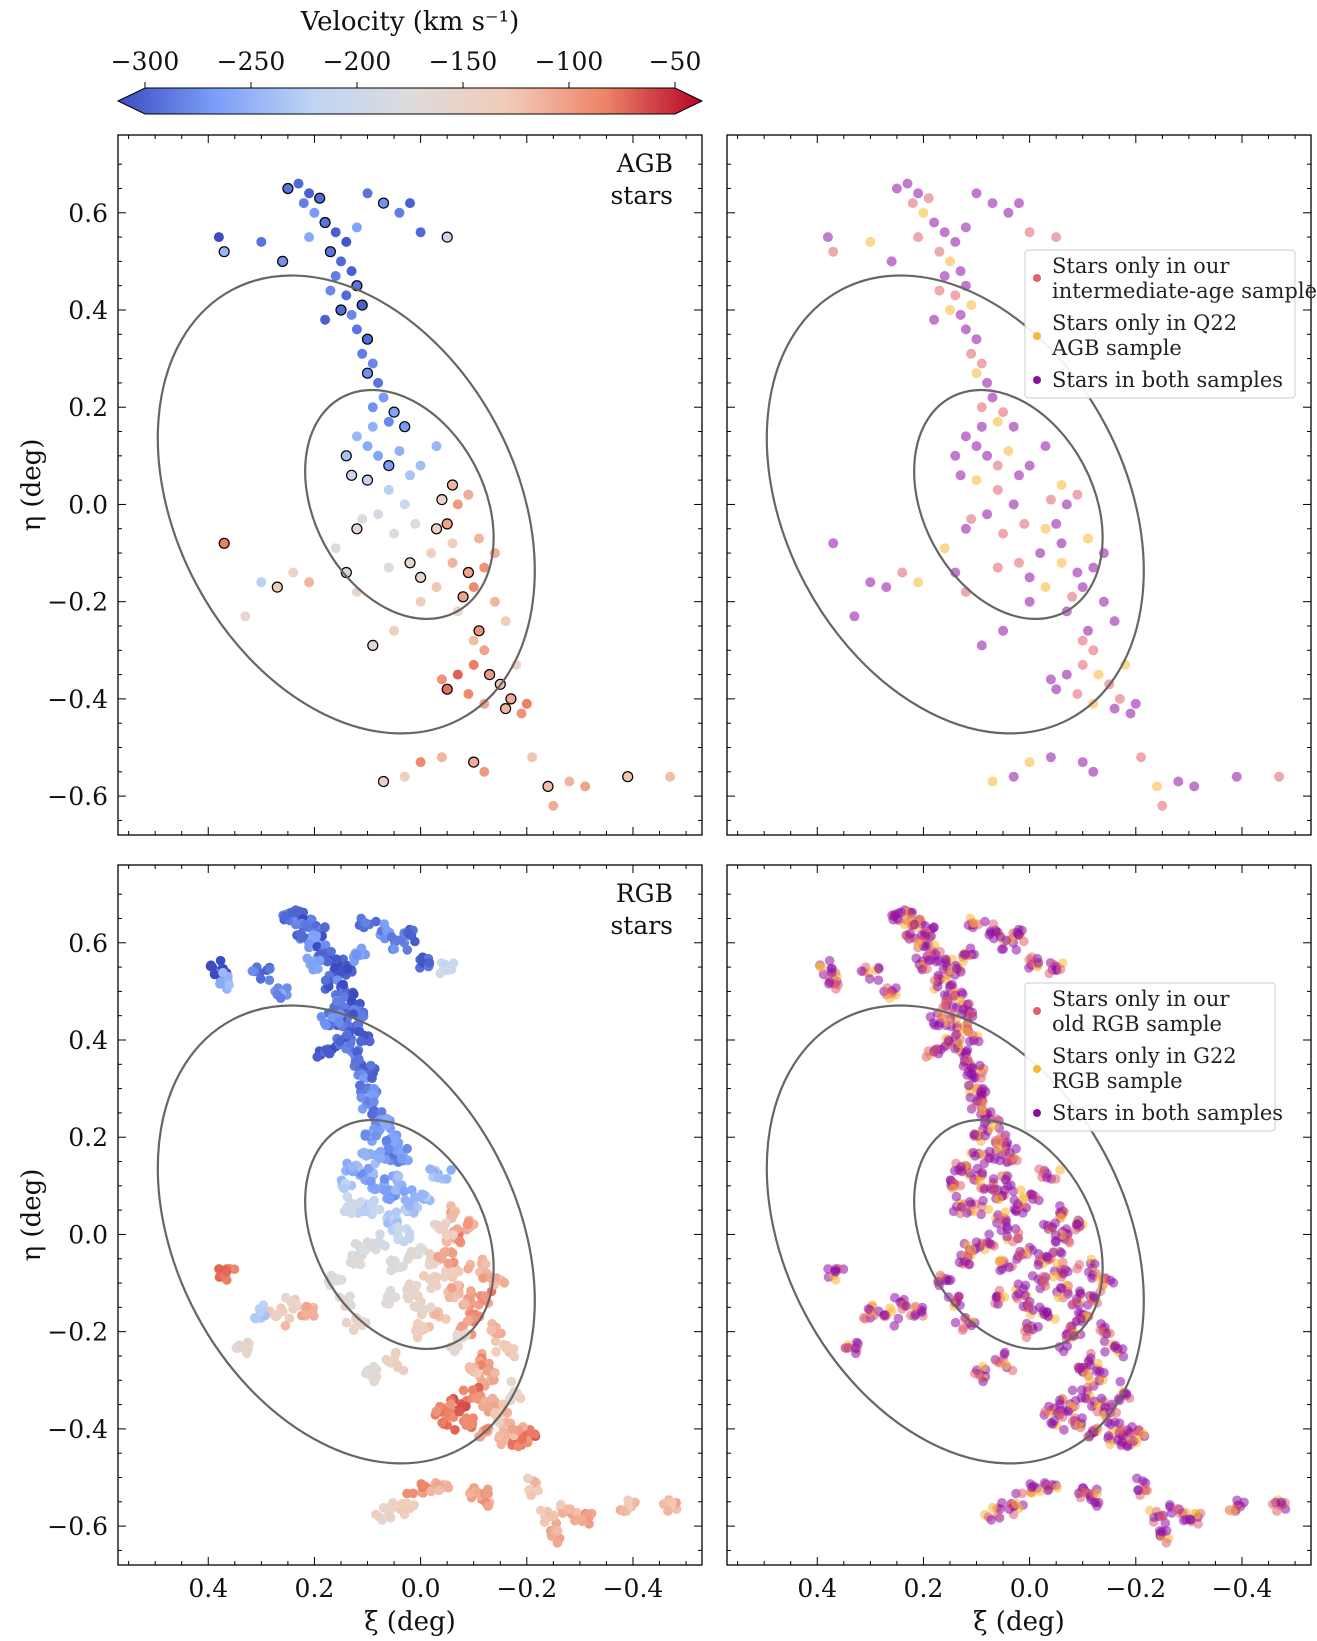  Describe the element at coordinates (88, 1137) in the screenshot. I see `y-tick-label: 0.2` at that location.